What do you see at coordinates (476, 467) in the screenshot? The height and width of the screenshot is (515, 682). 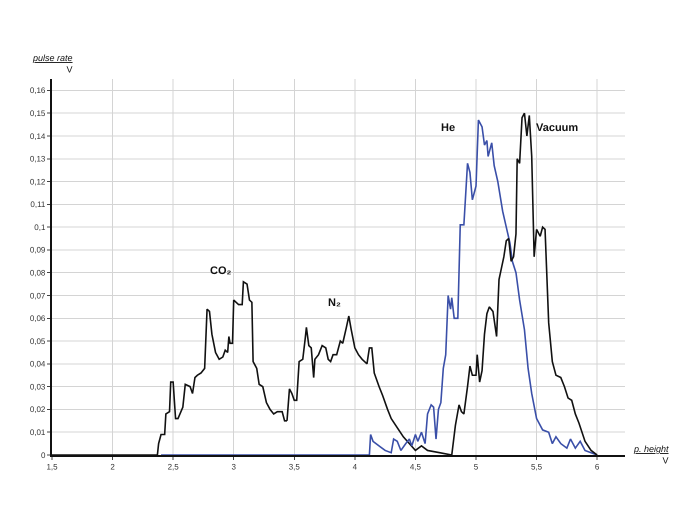 I see `x-tick-label: 5` at bounding box center [476, 467].